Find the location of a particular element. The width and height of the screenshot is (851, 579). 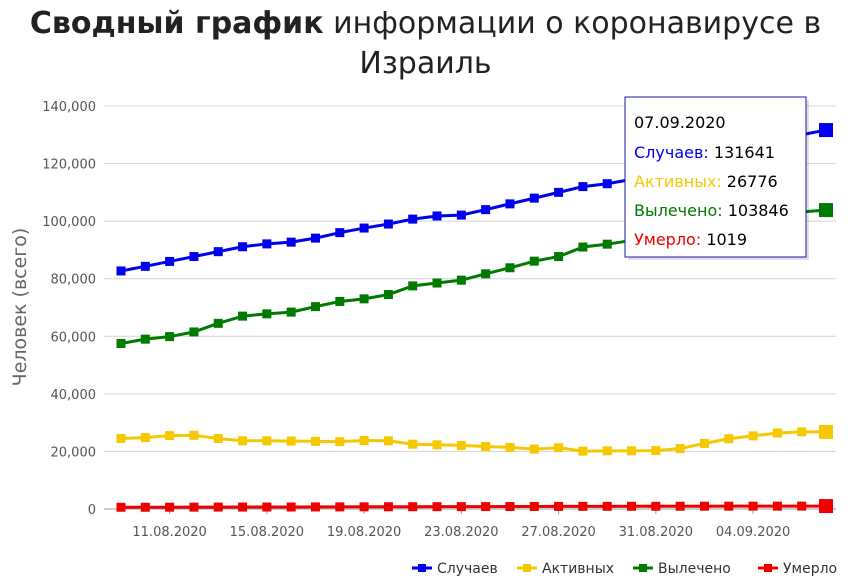

legend-item: Активных is located at coordinates (565, 569).